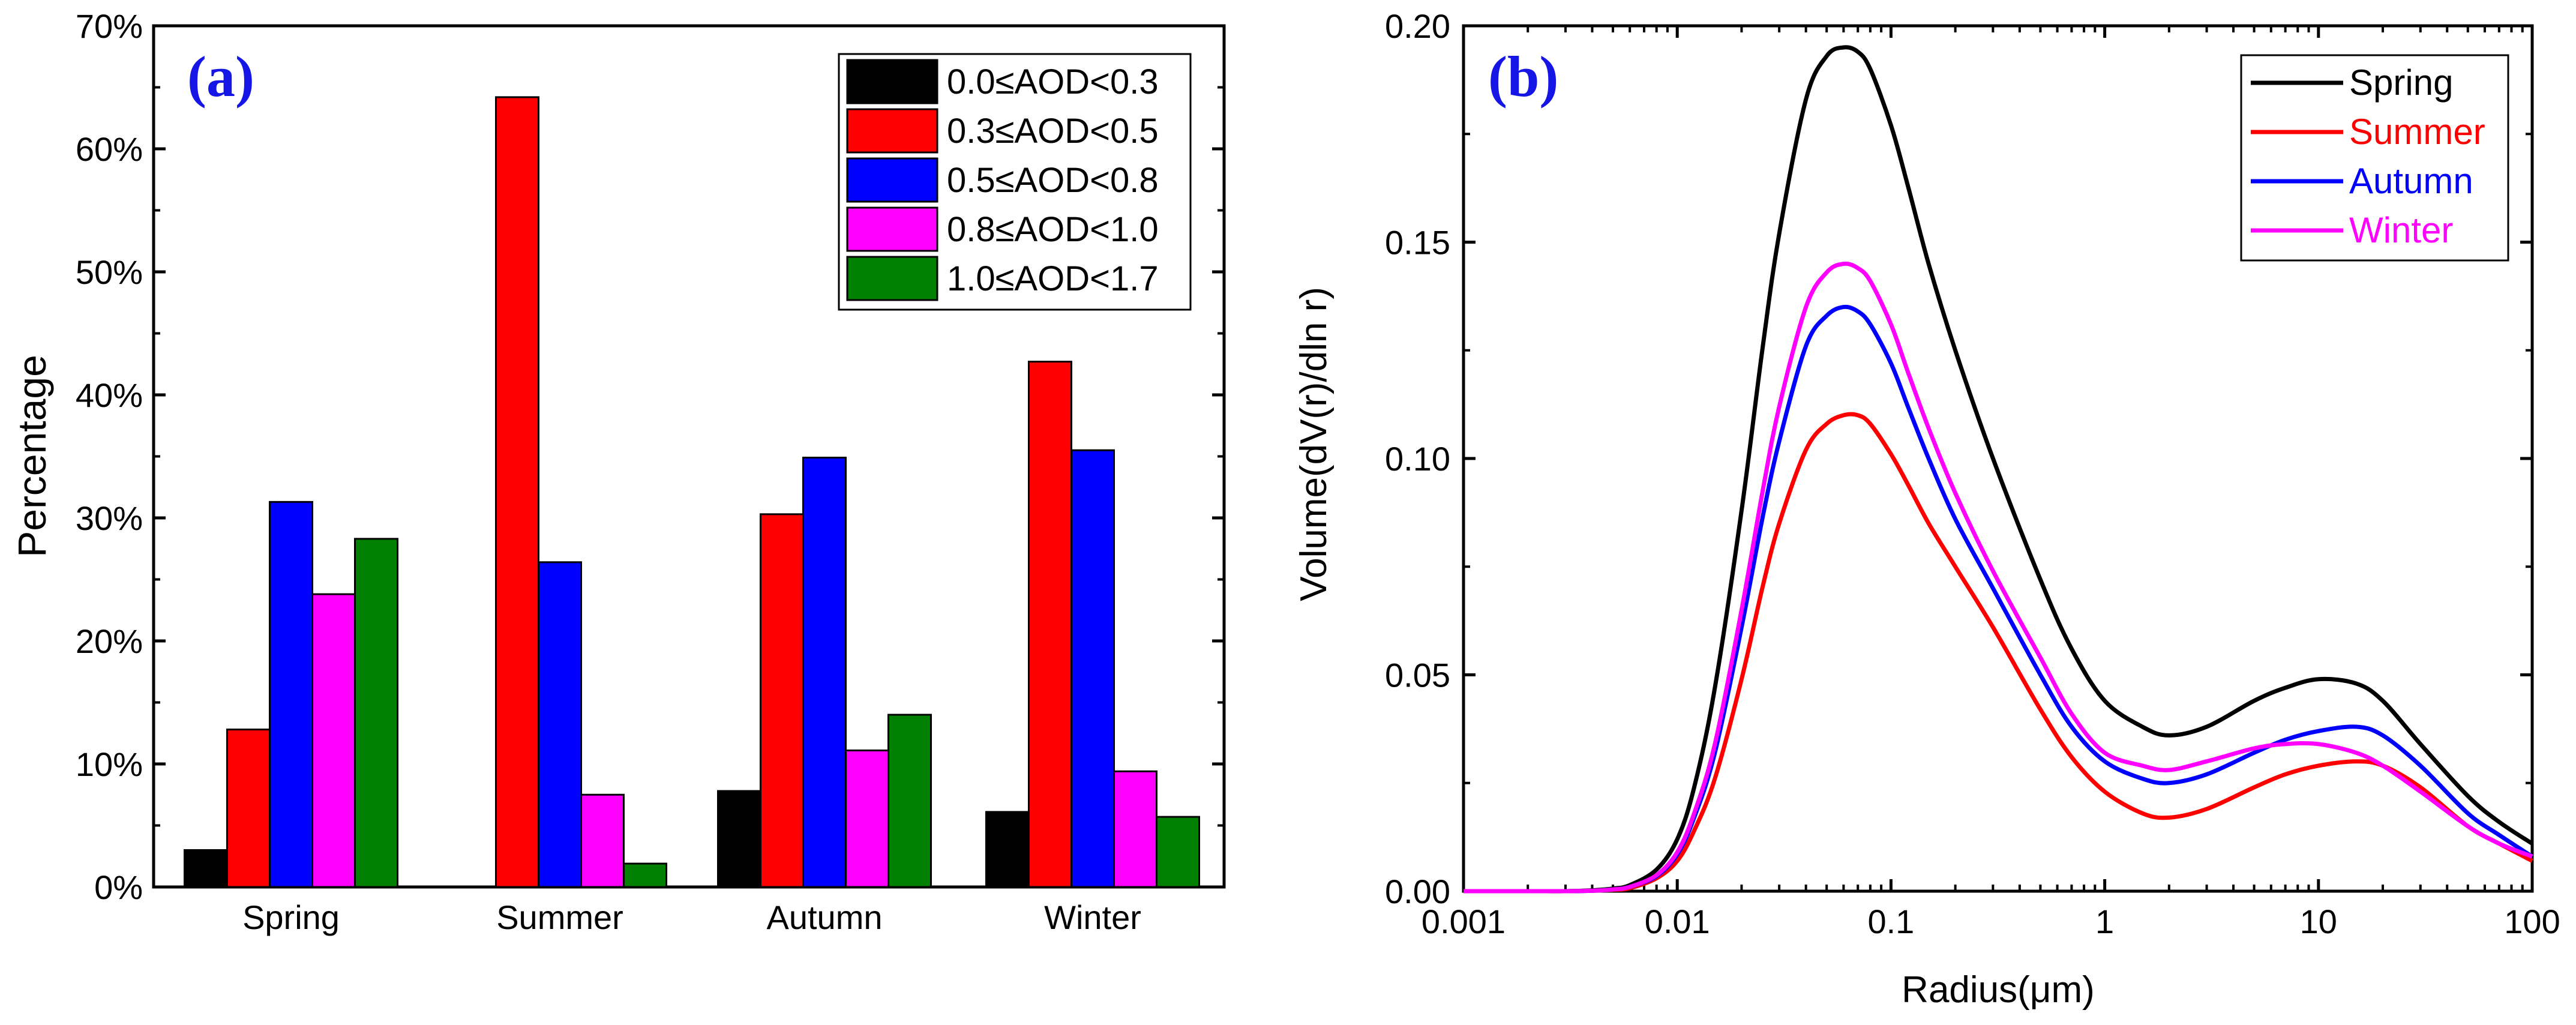  I want to click on panel-label-a: (a), so click(220, 76).